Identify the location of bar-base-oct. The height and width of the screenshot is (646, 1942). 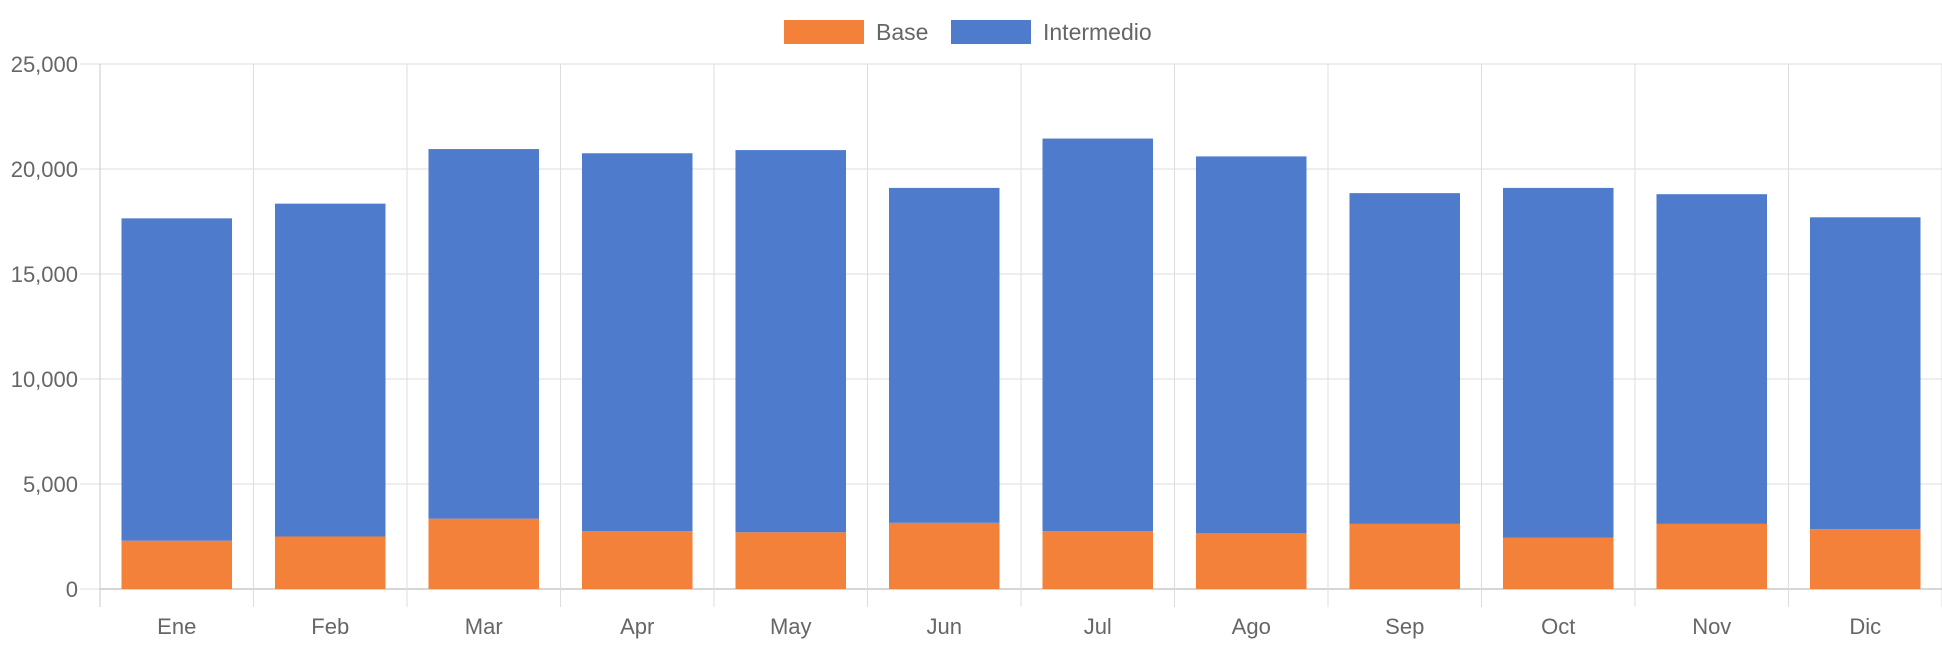
(1558, 563).